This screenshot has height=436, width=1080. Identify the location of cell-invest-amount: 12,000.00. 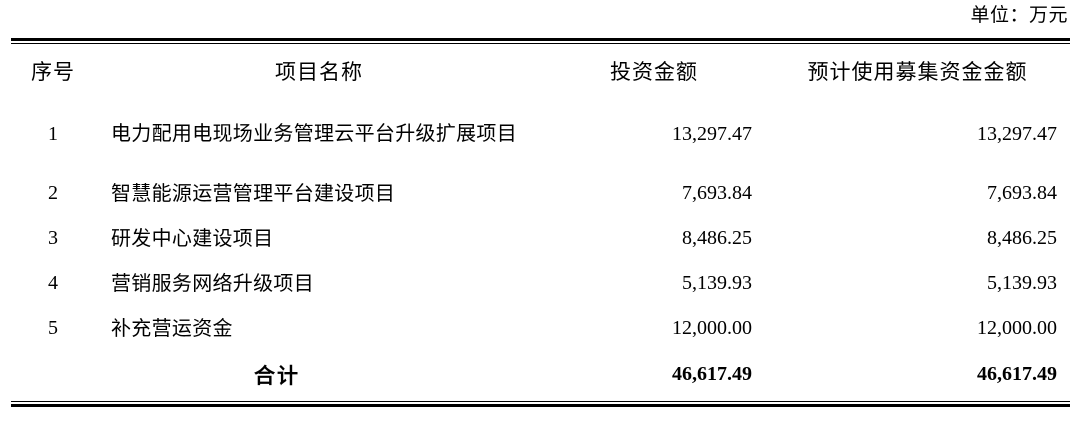
(712, 328).